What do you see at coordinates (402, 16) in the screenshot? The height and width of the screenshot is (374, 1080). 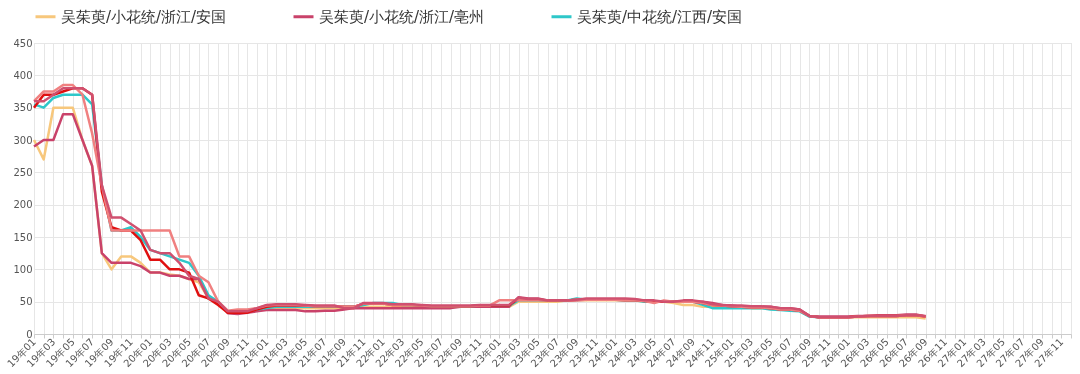 I see `legend-label: 吴茱萸/小花统/浙江/亳州` at bounding box center [402, 16].